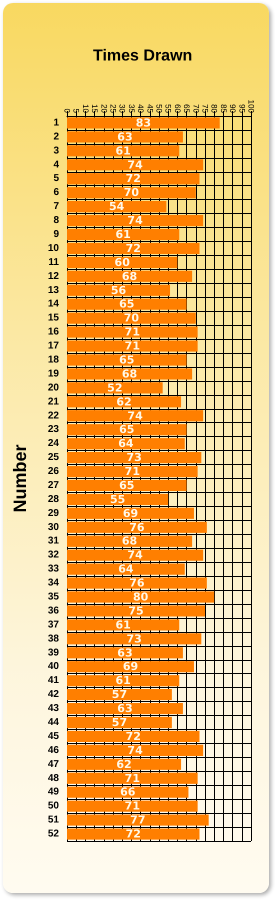  I want to click on data-label: 69, so click(130, 513).